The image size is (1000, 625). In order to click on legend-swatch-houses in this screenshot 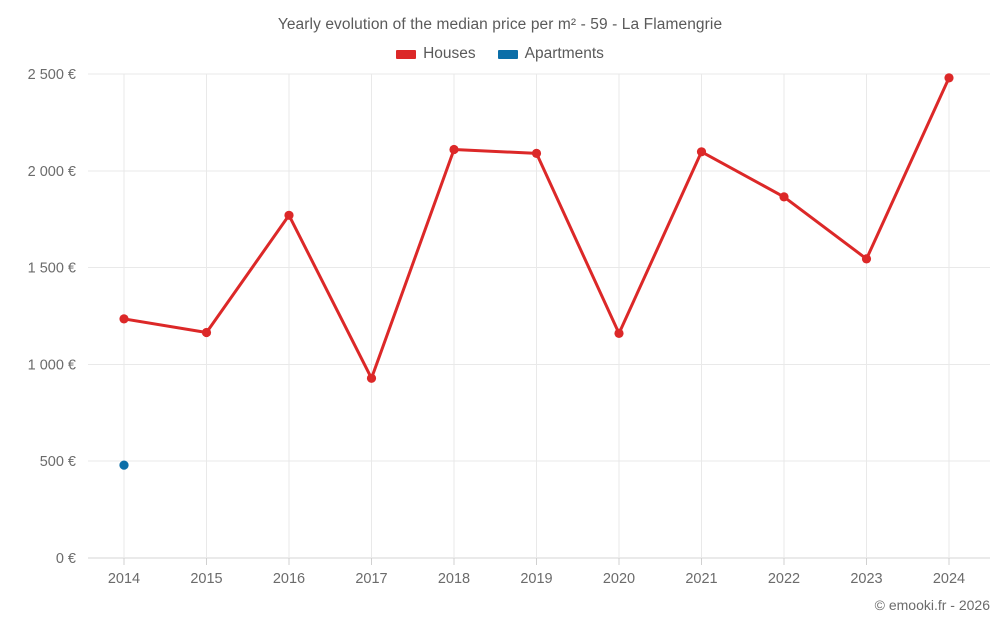, I will do `click(406, 54)`.